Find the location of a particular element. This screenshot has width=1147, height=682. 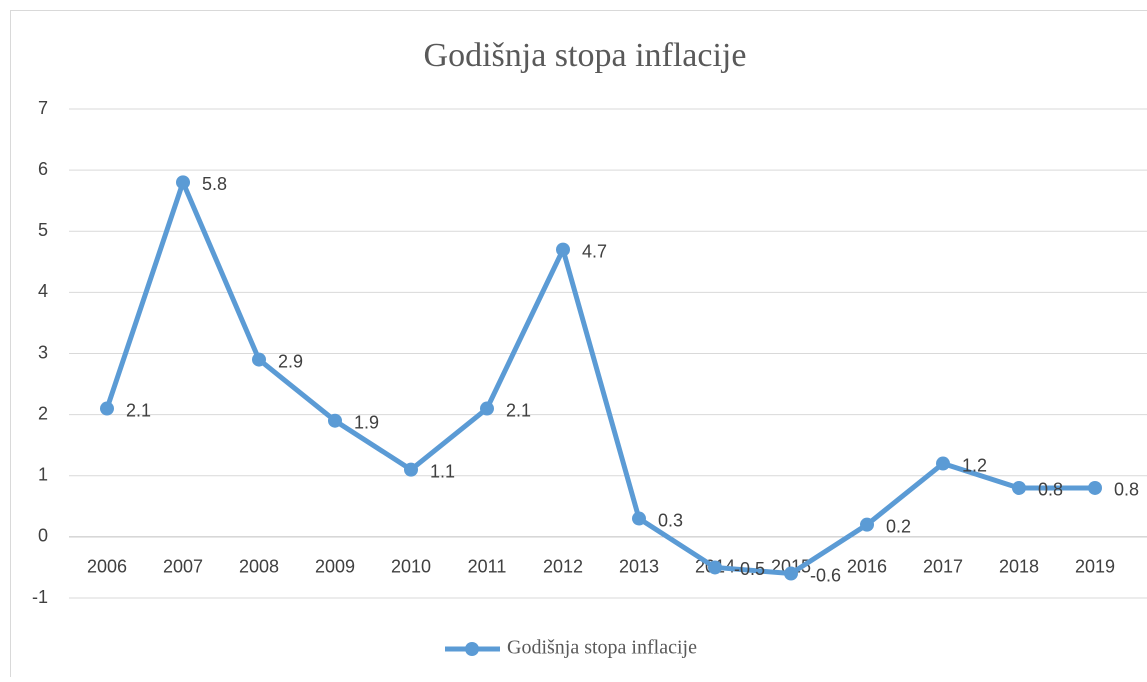

legend-marker is located at coordinates (472, 649).